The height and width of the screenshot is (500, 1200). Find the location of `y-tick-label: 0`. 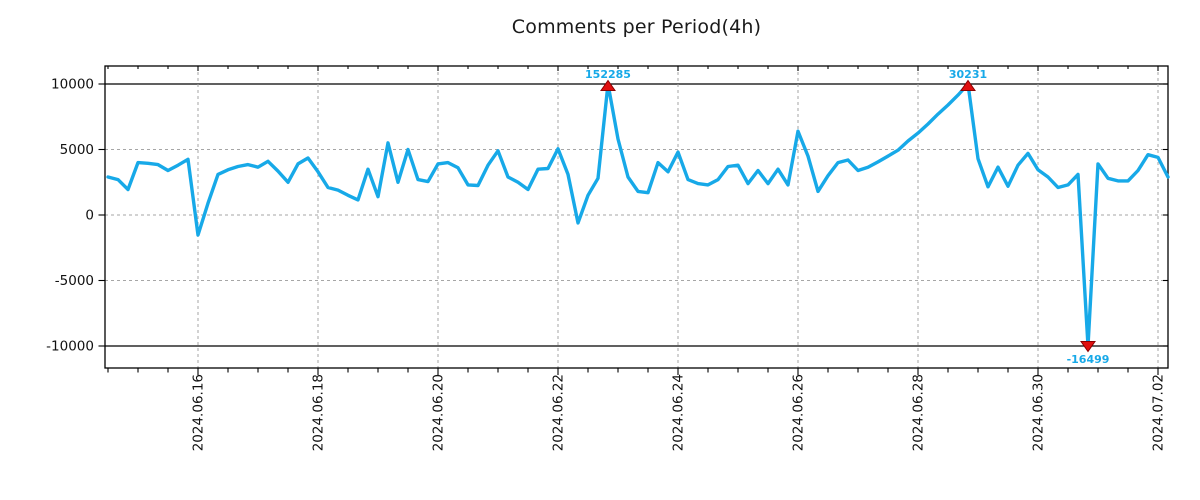

y-tick-label: 0 is located at coordinates (89, 216).